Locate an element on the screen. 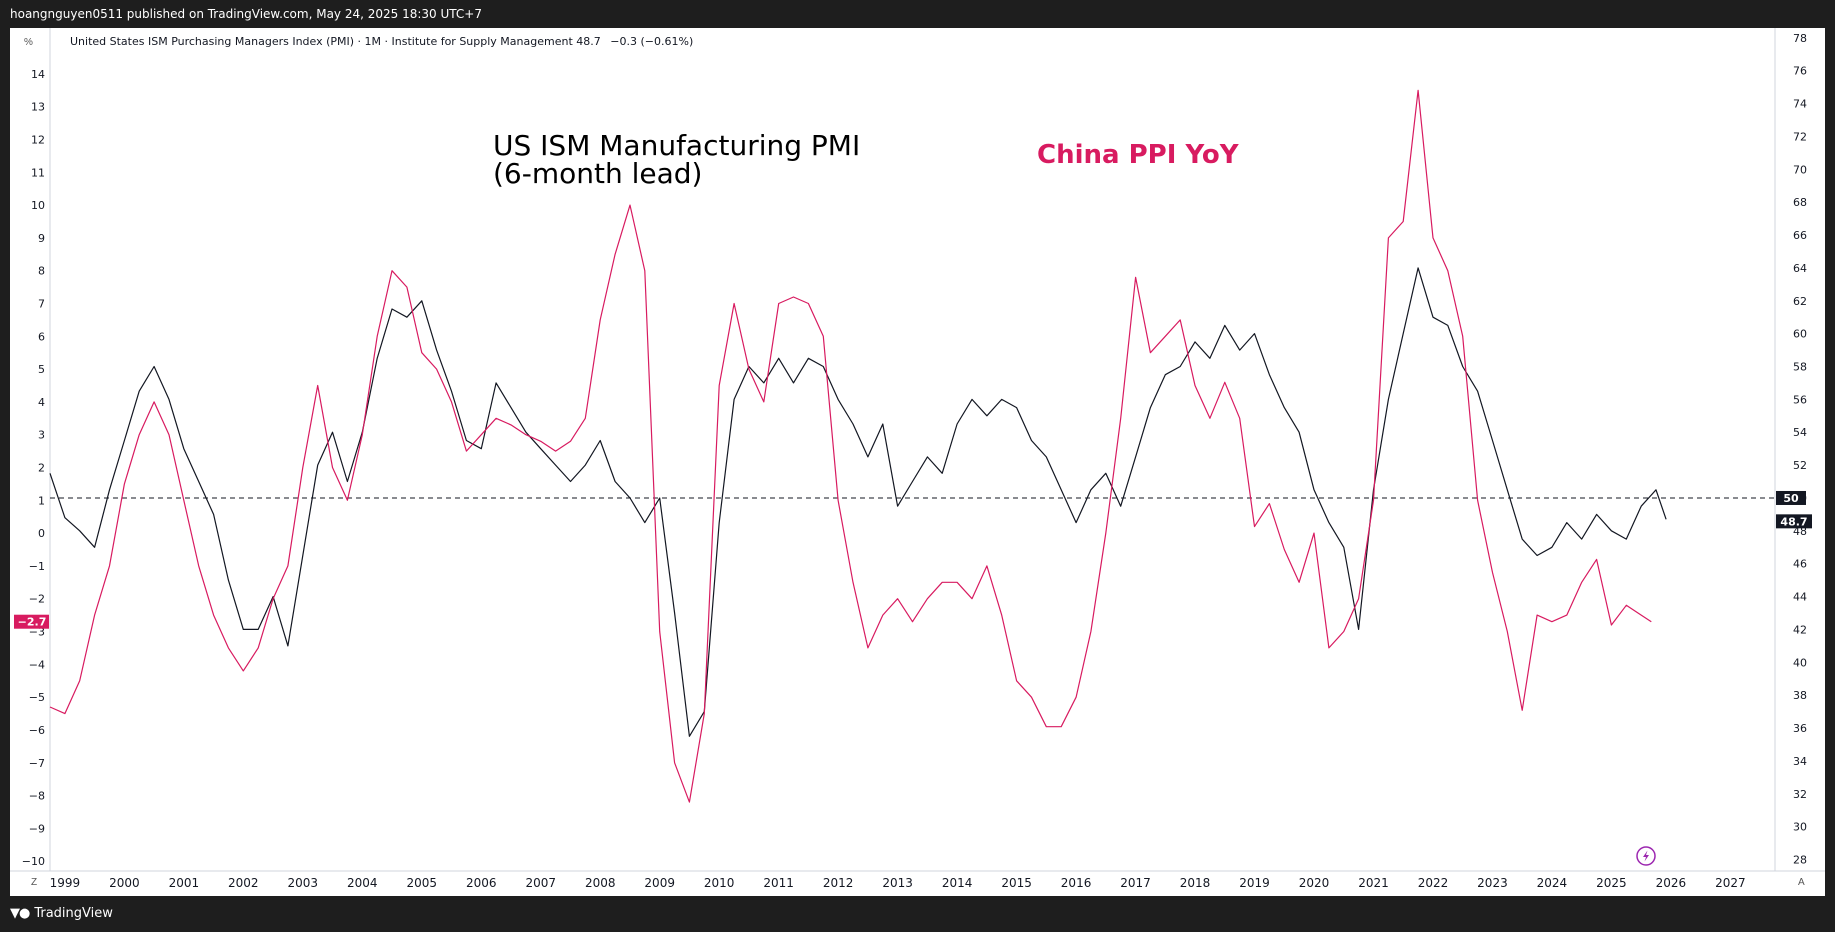 The width and height of the screenshot is (1835, 932). right-axis-tick: 32 is located at coordinates (1800, 794).